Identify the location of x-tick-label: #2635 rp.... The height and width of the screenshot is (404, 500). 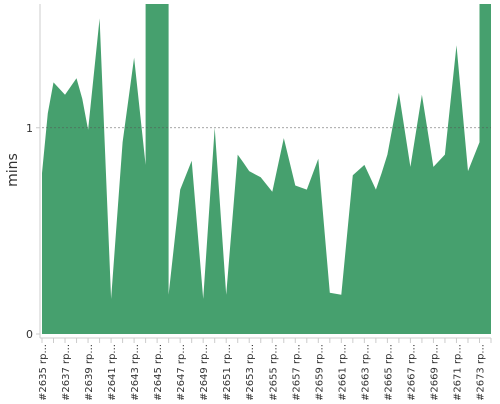
(43, 372).